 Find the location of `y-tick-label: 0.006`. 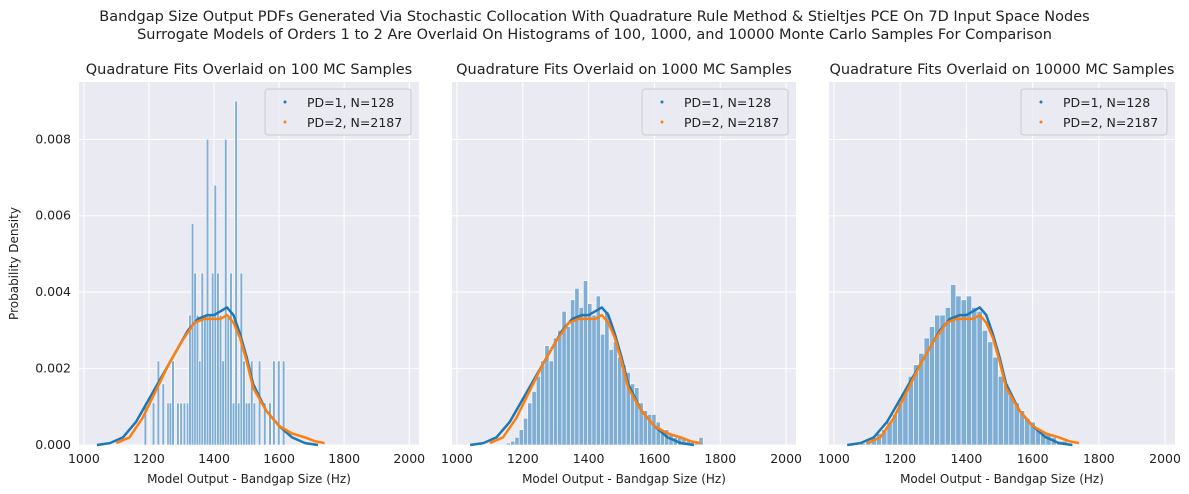

y-tick-label: 0.006 is located at coordinates (53, 215).